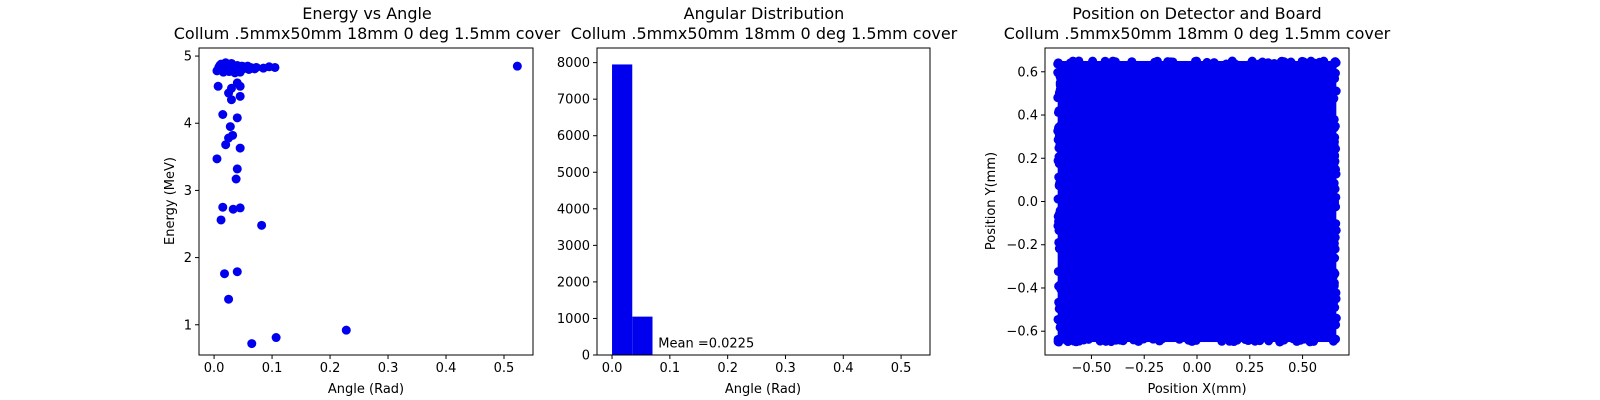 The image size is (1600, 400). What do you see at coordinates (1196, 13) in the screenshot?
I see `panel3-title: Position on Detector and Board` at bounding box center [1196, 13].